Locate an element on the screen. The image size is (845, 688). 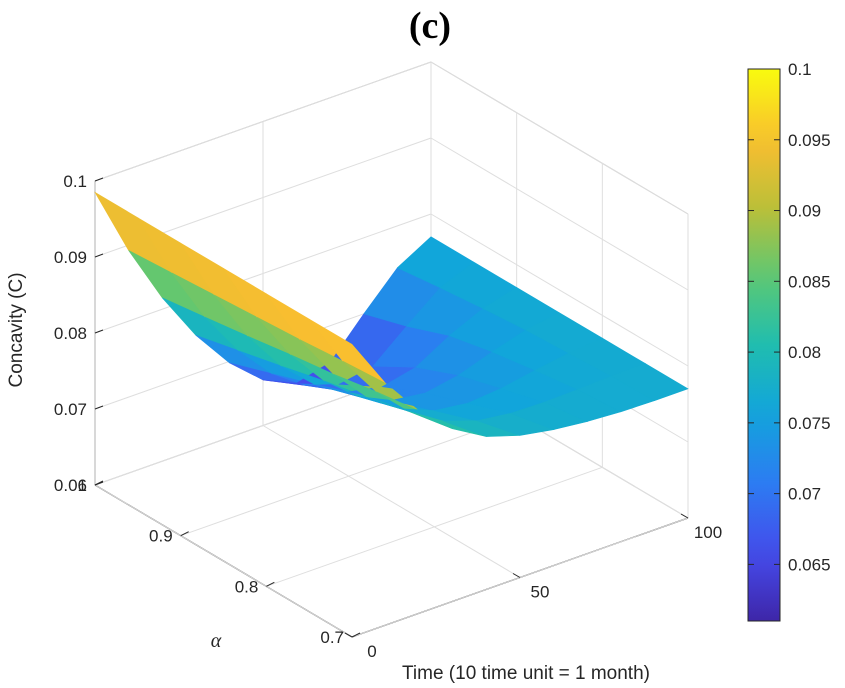
alpha-tick-label: 0.7 is located at coordinates (332, 637).